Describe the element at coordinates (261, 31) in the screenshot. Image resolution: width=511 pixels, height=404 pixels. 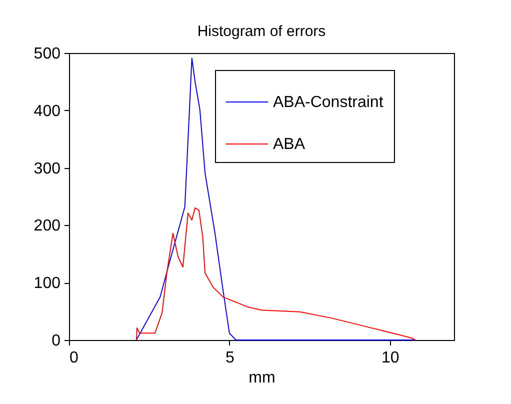
I see `chart-title: Histogram of errors` at that location.